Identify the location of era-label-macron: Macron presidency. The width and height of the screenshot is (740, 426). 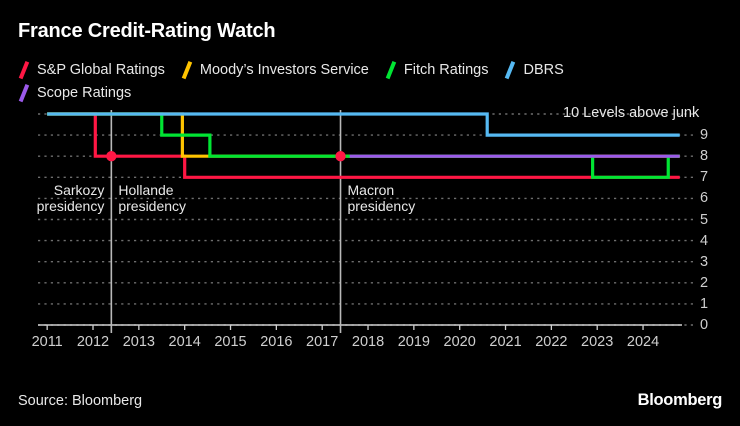
(381, 198).